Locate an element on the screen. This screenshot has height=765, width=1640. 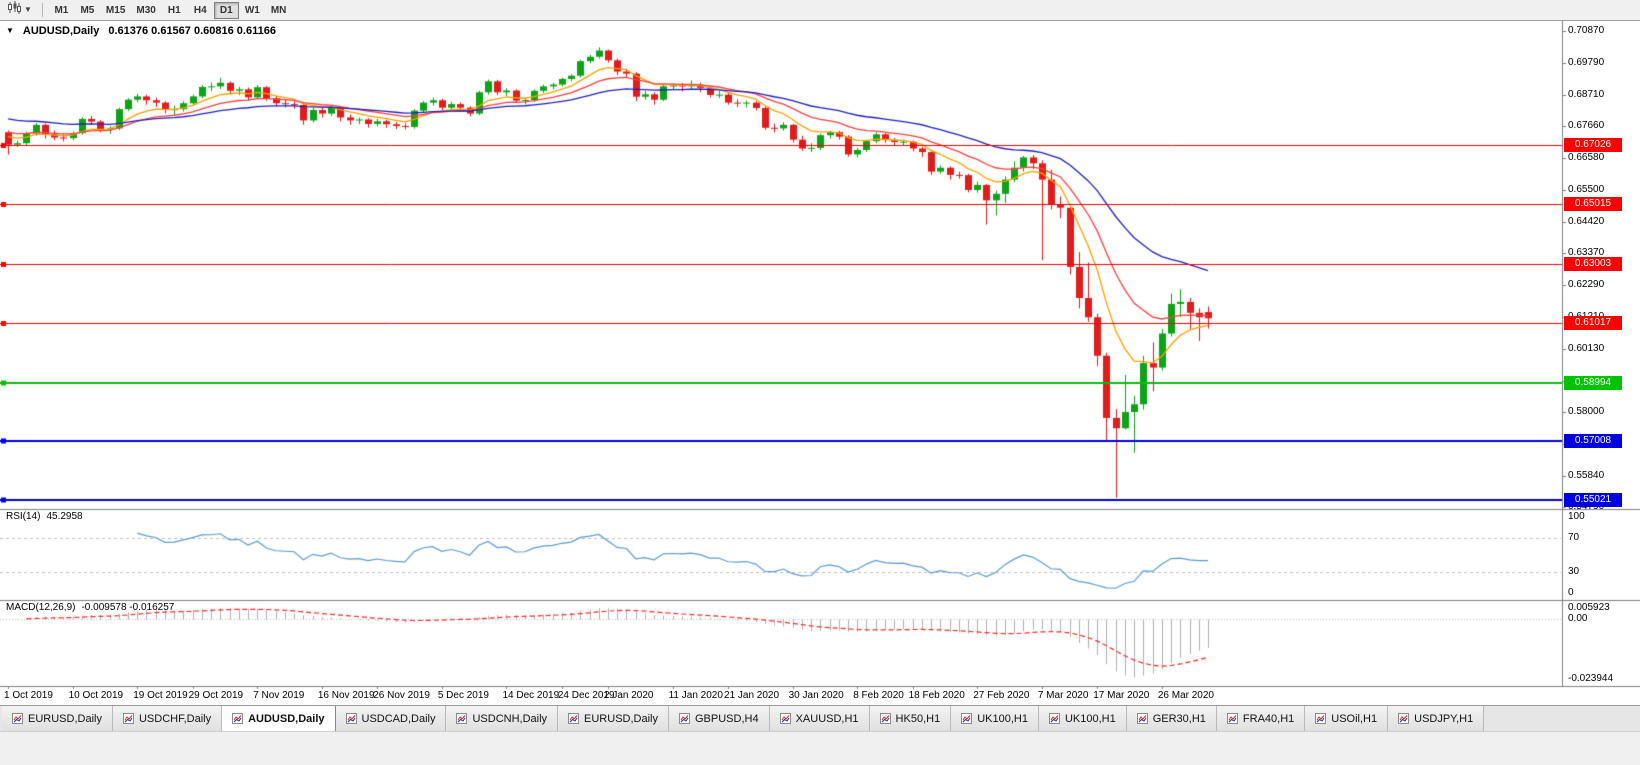
tab-label: XAUUSD,H1 is located at coordinates (827, 718).